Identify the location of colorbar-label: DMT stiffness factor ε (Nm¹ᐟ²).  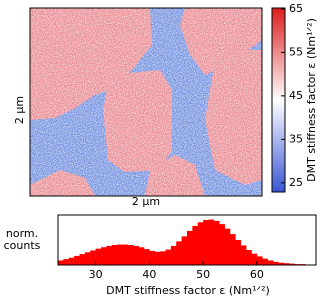
(311, 100).